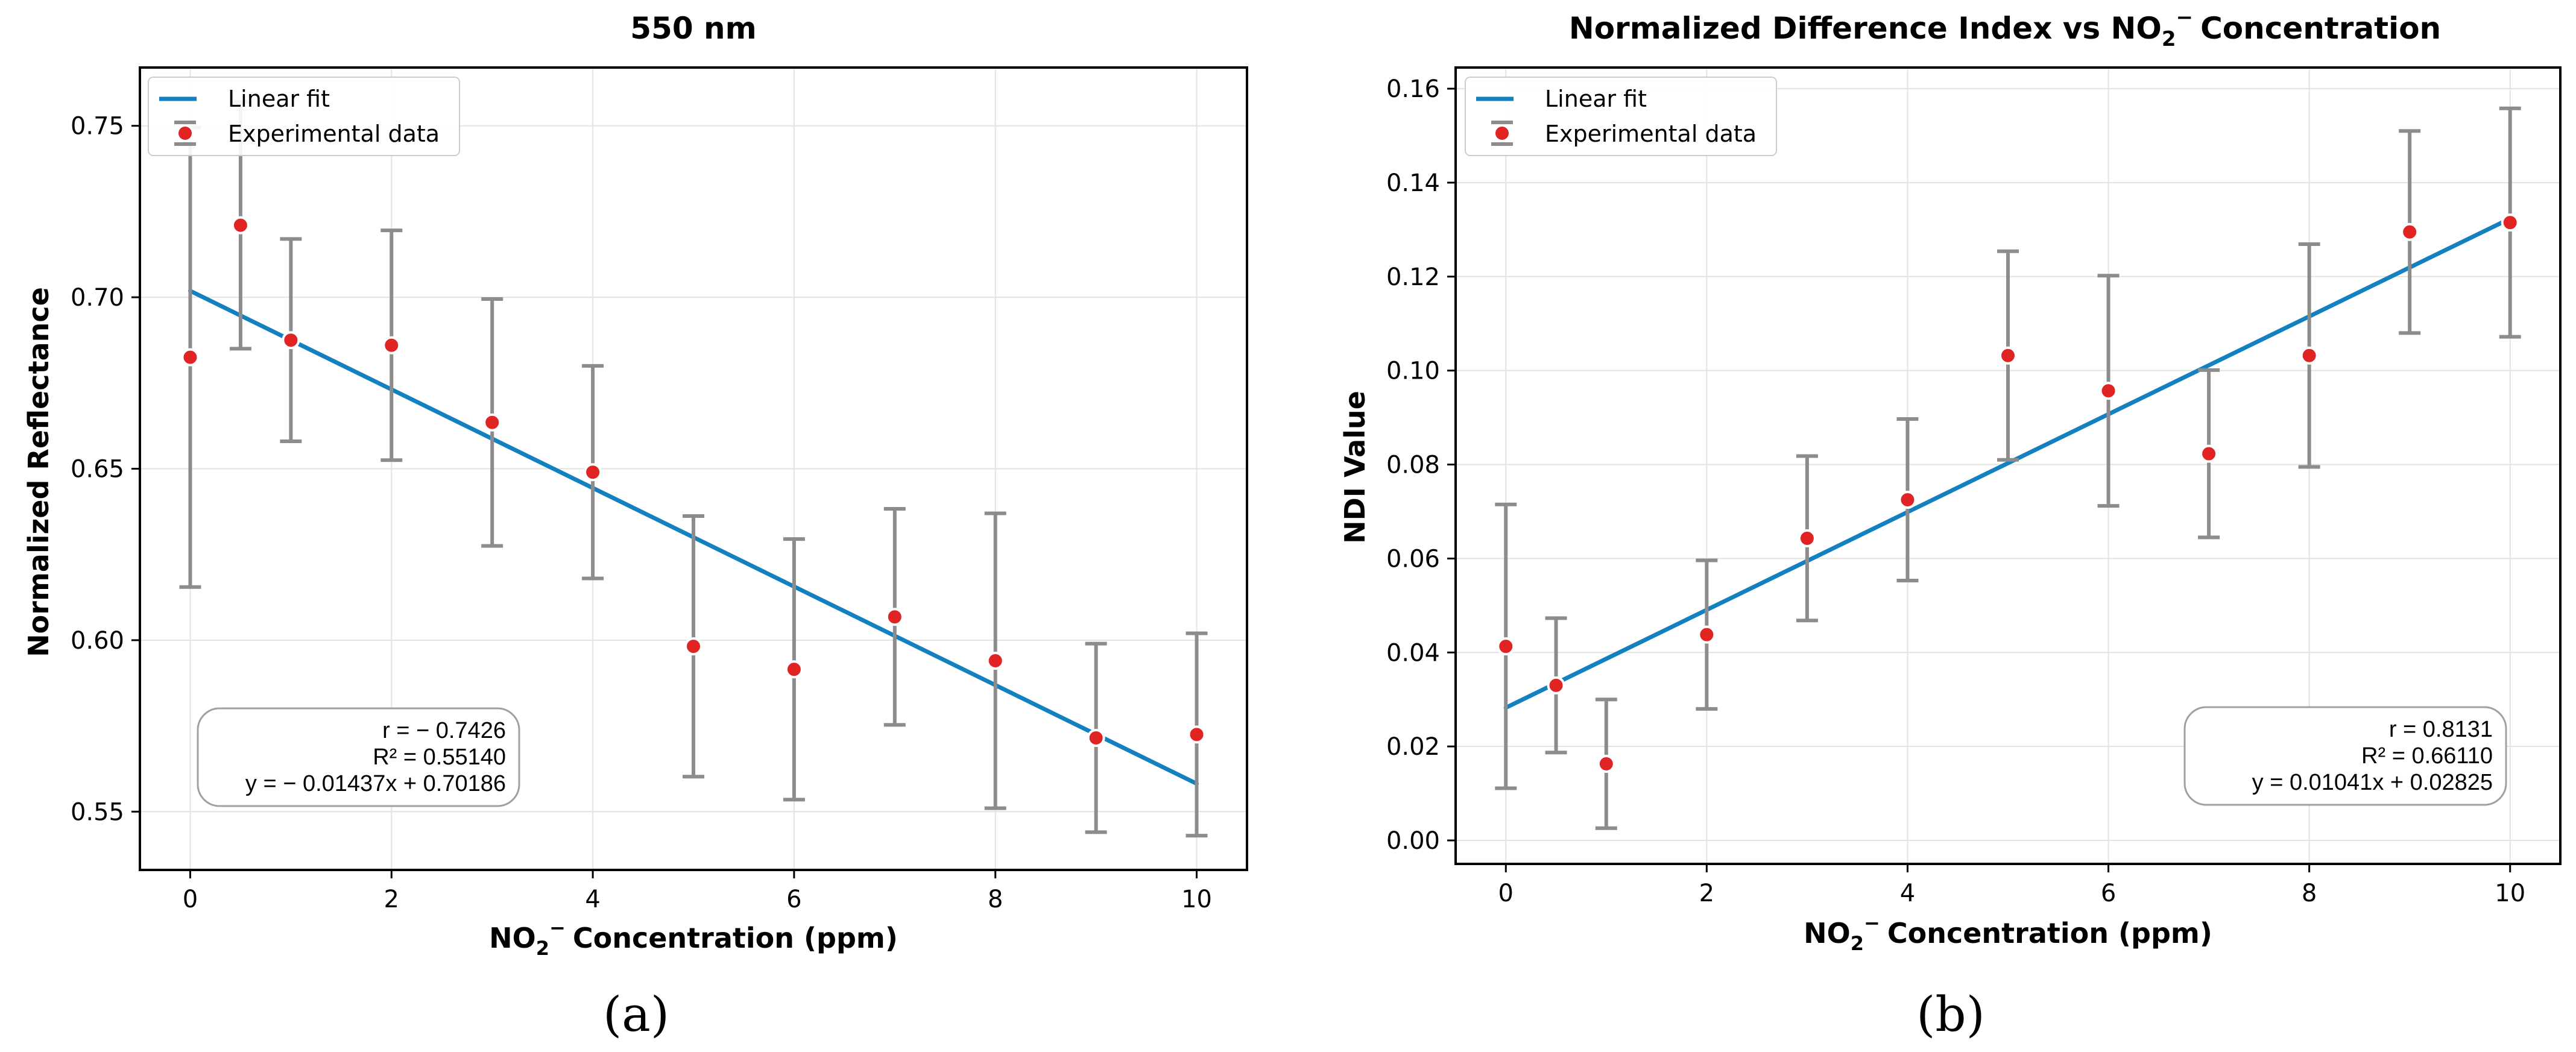 The width and height of the screenshot is (2576, 1052). Describe the element at coordinates (1413, 277) in the screenshot. I see `y-tick-label: 0.12` at that location.